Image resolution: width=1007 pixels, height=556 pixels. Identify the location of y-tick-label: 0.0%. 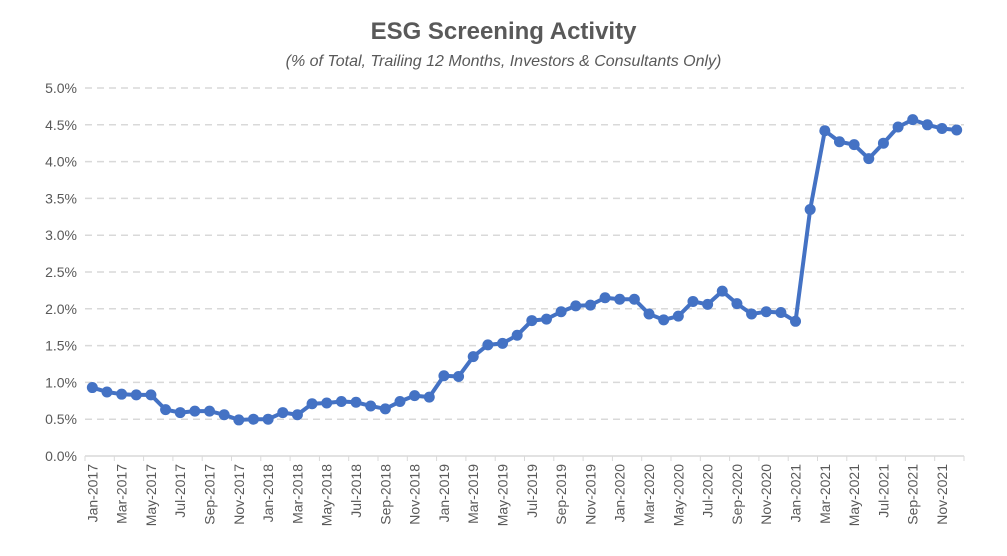
(61, 456).